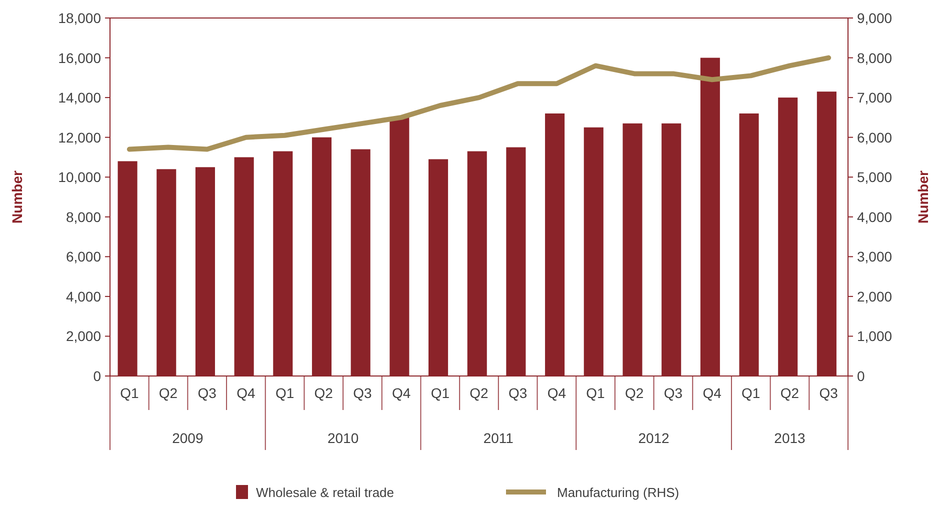 The image size is (940, 507). What do you see at coordinates (80, 98) in the screenshot?
I see `y-tick-label: 14,000` at bounding box center [80, 98].